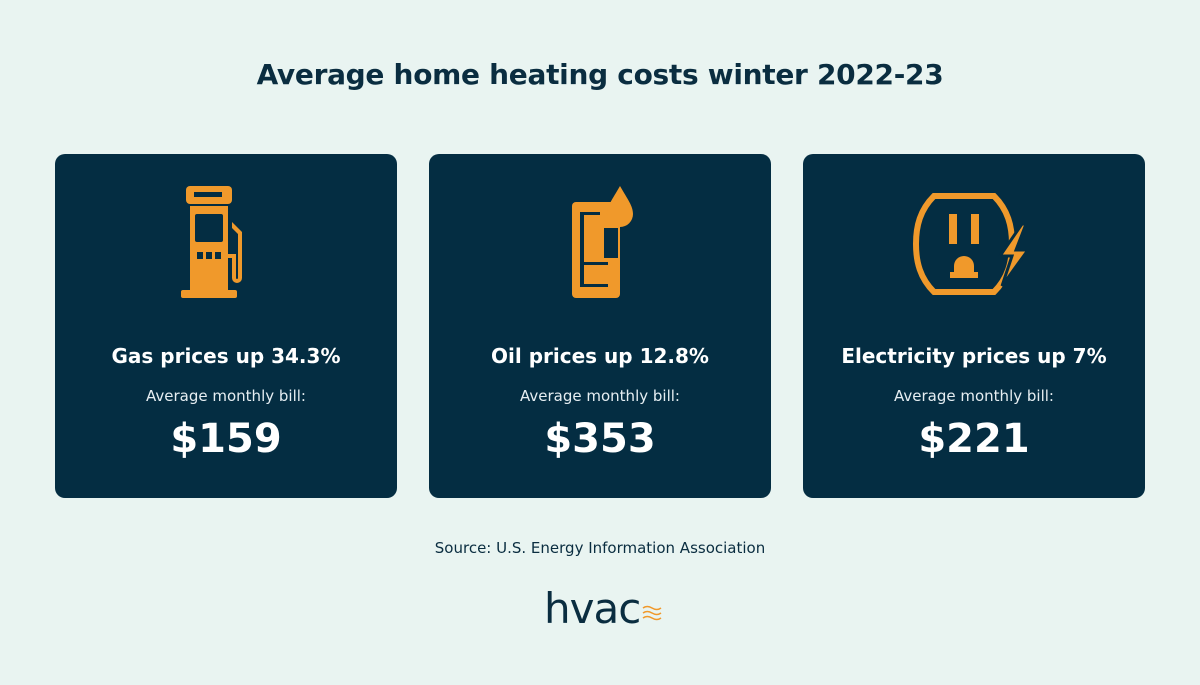  I want to click on card-price: $159, so click(226, 439).